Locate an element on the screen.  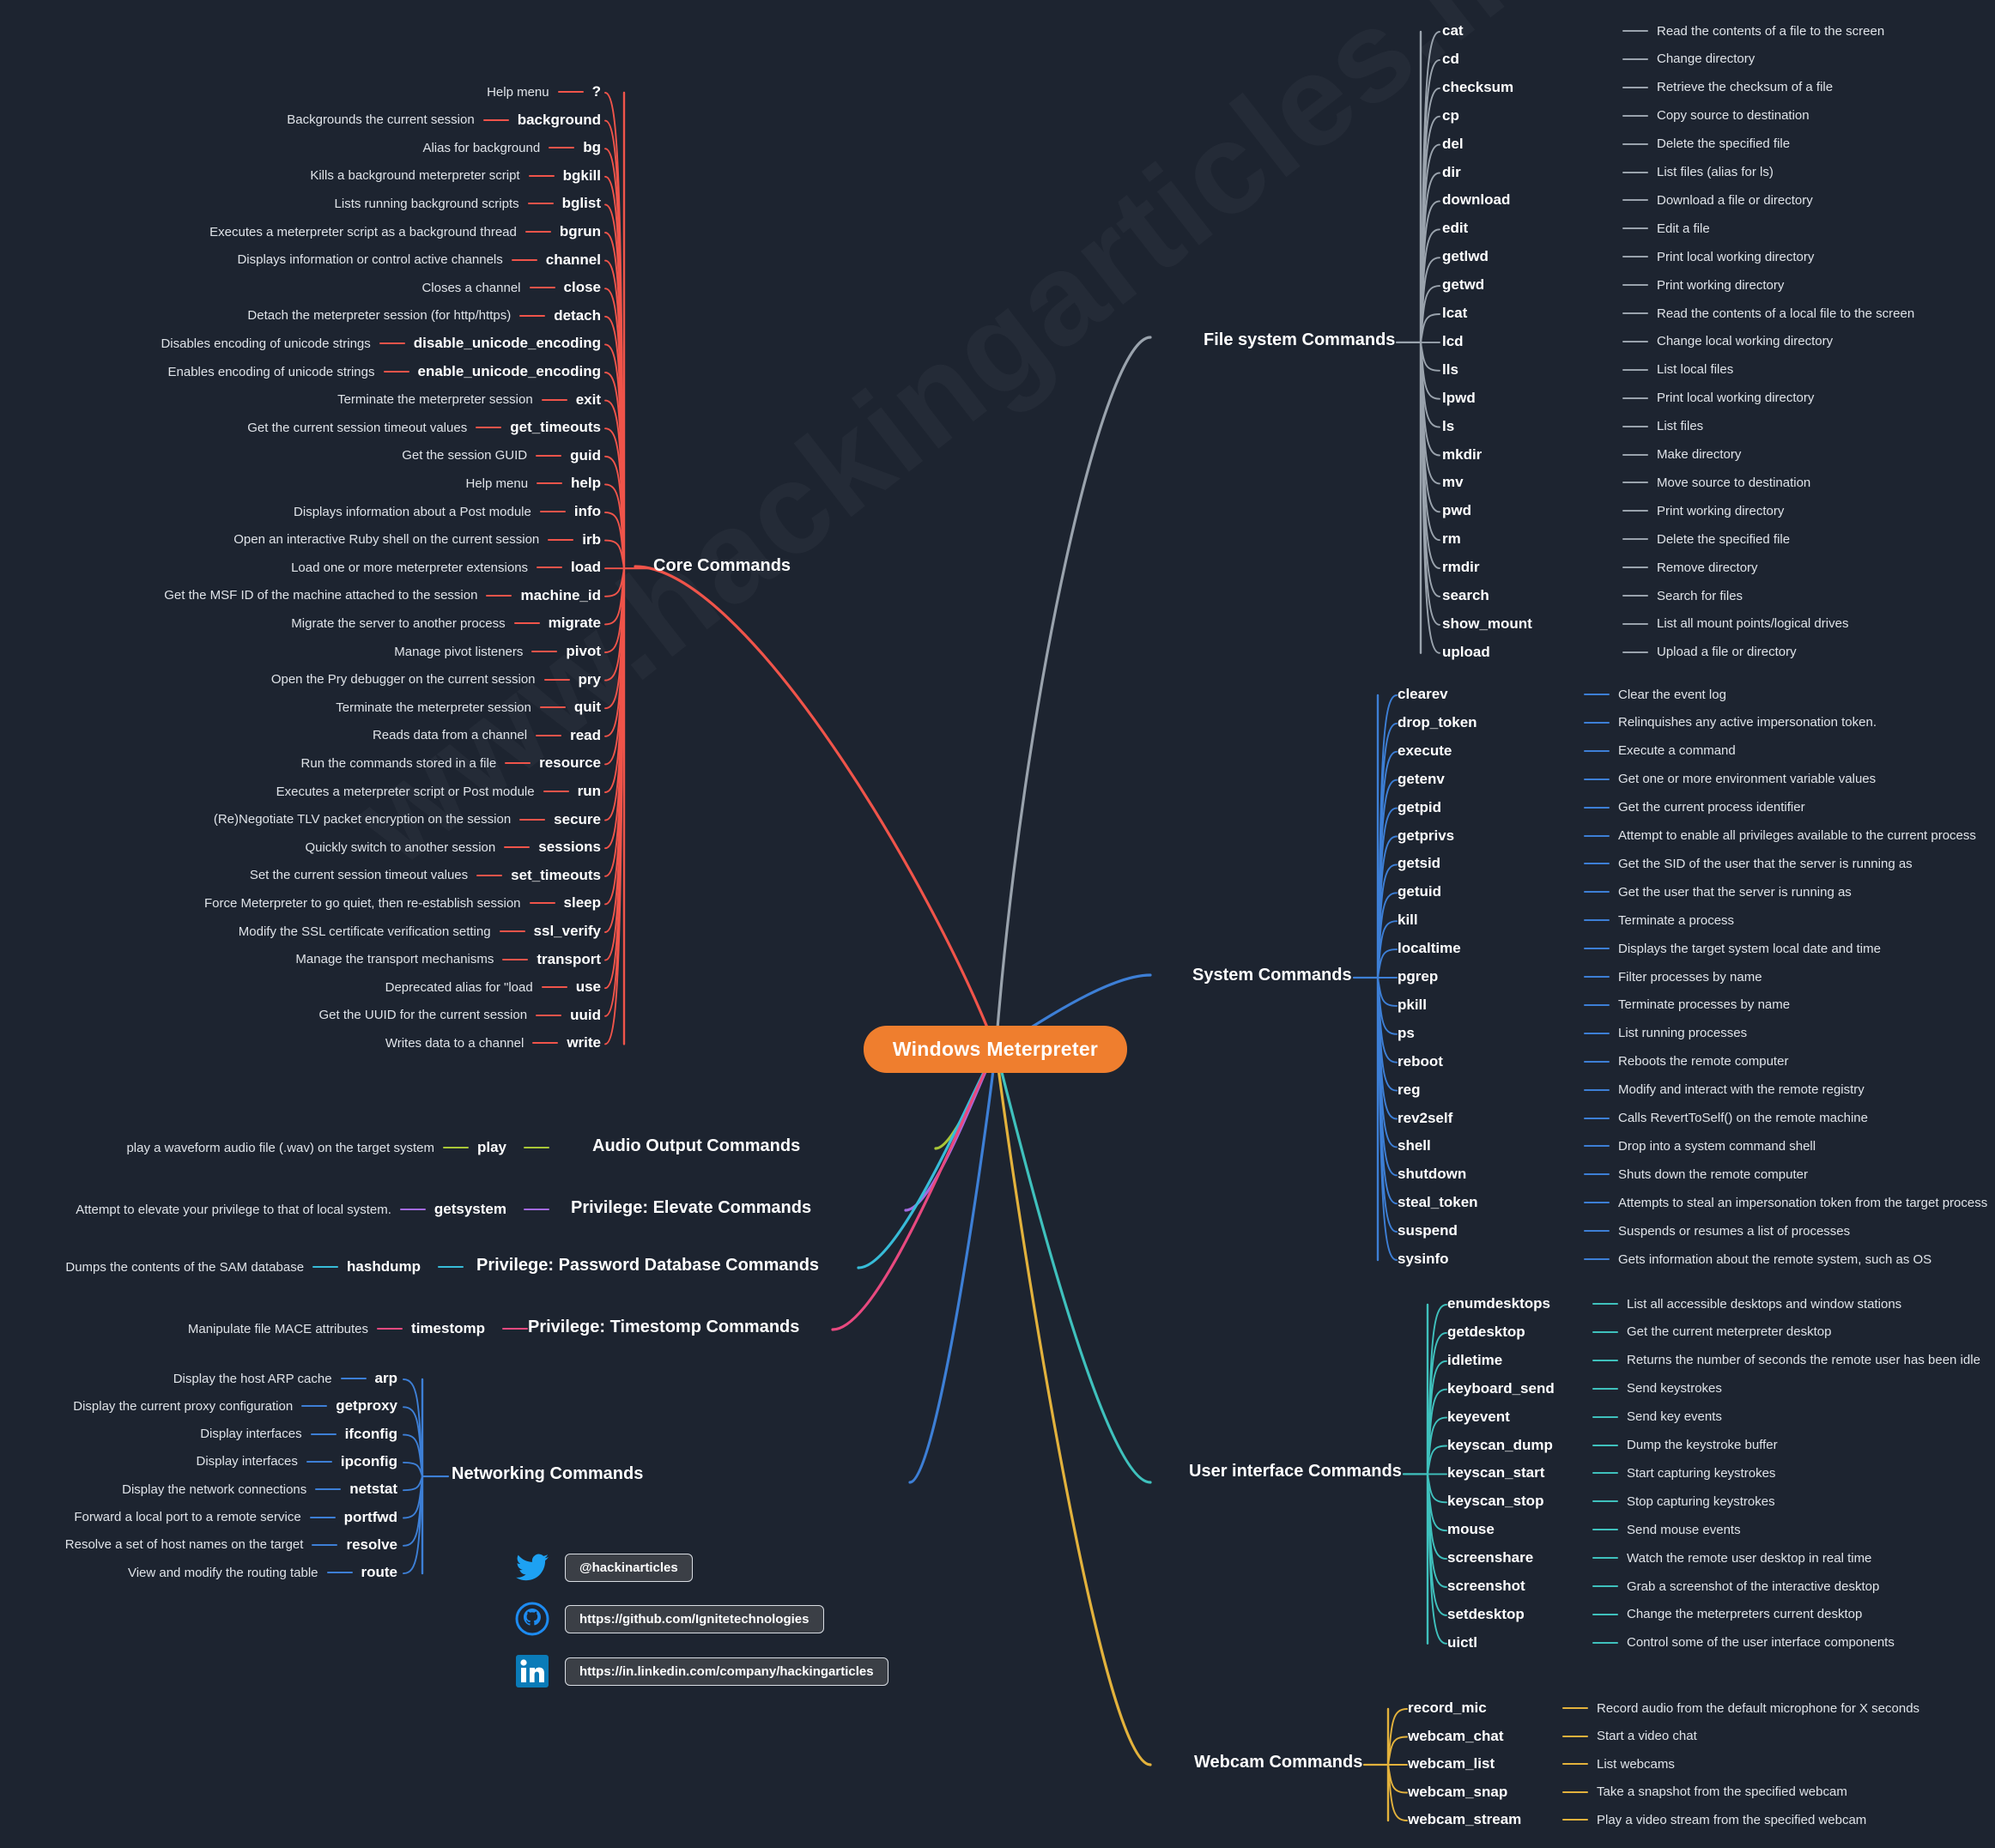
leaf-row: Display the host ARP cache arp is located at coordinates (199, 1378).